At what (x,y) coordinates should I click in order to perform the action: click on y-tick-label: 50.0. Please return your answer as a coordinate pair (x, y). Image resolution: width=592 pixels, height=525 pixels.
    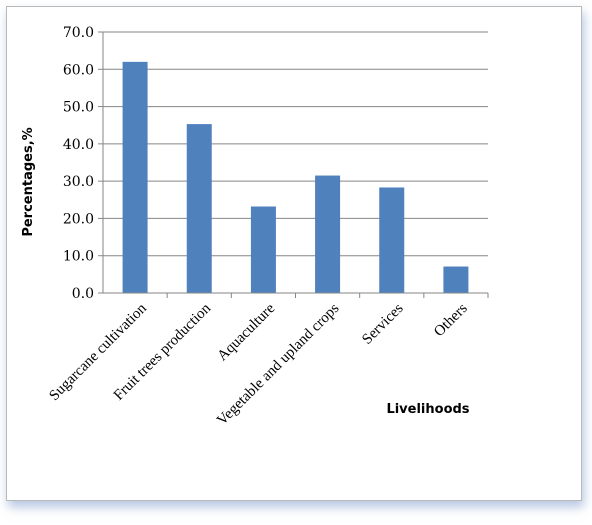
    Looking at the image, I should click on (78, 108).